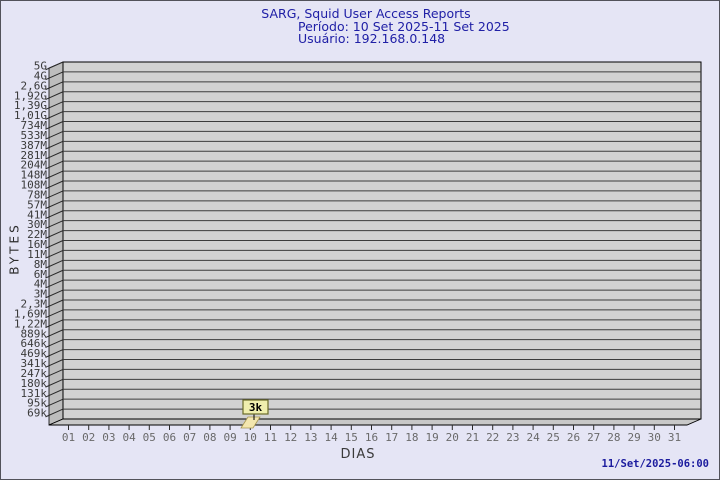 This screenshot has width=720, height=480. What do you see at coordinates (593, 437) in the screenshot?
I see `x-tick-label: 27` at bounding box center [593, 437].